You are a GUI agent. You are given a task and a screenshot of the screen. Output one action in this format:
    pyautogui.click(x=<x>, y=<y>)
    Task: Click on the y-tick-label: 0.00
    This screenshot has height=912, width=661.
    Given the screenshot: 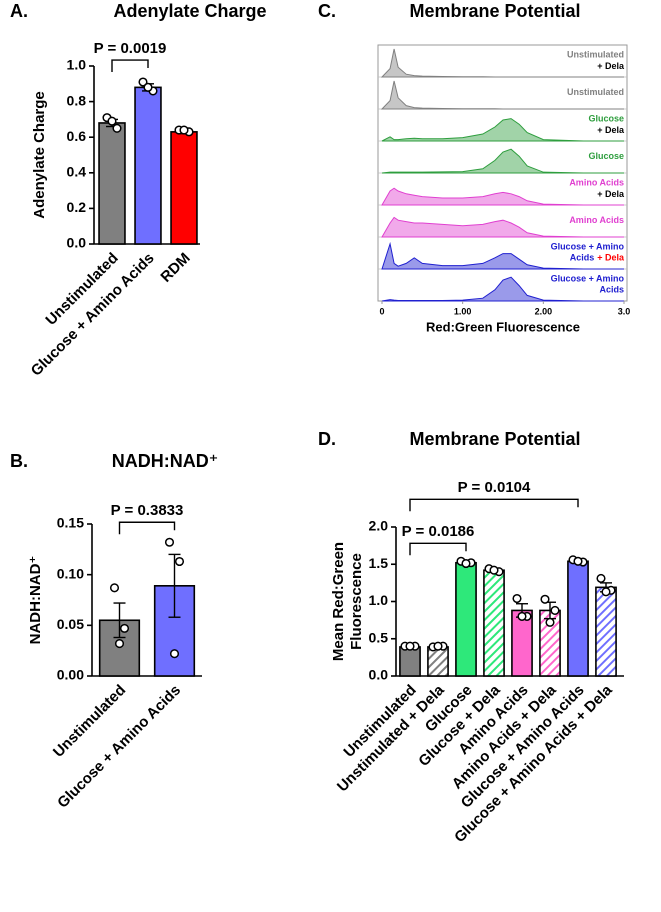 What is the action you would take?
    pyautogui.click(x=70, y=675)
    